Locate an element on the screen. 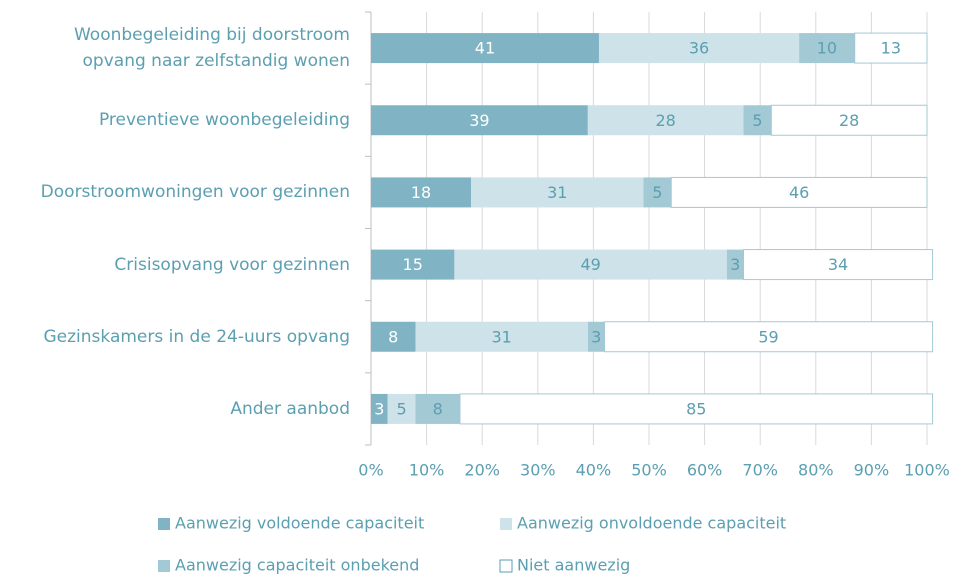 This screenshot has height=580, width=961. data-label: 49 is located at coordinates (590, 264).